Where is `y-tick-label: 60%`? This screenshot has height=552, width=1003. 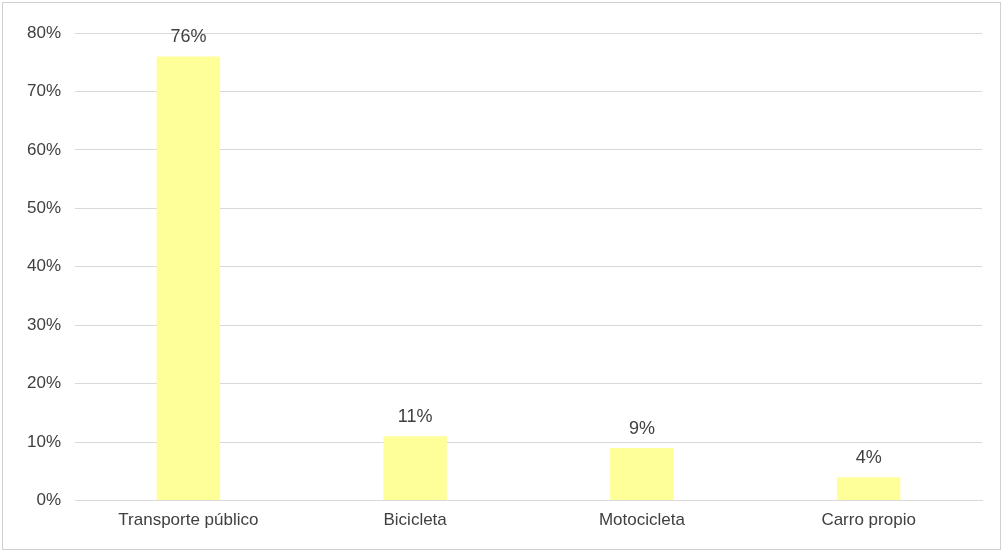 y-tick-label: 60% is located at coordinates (44, 149).